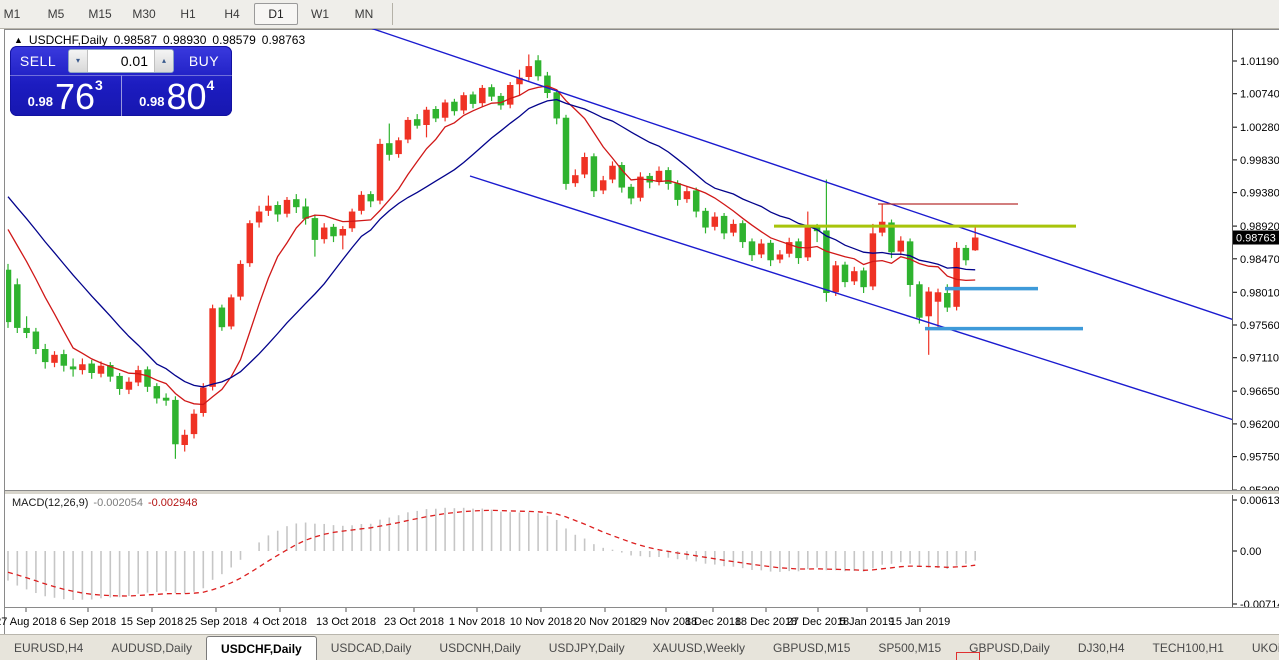 The image size is (1279, 660). Describe the element at coordinates (1259, 194) in the screenshot. I see `price-axis-label: 0.99380` at that location.